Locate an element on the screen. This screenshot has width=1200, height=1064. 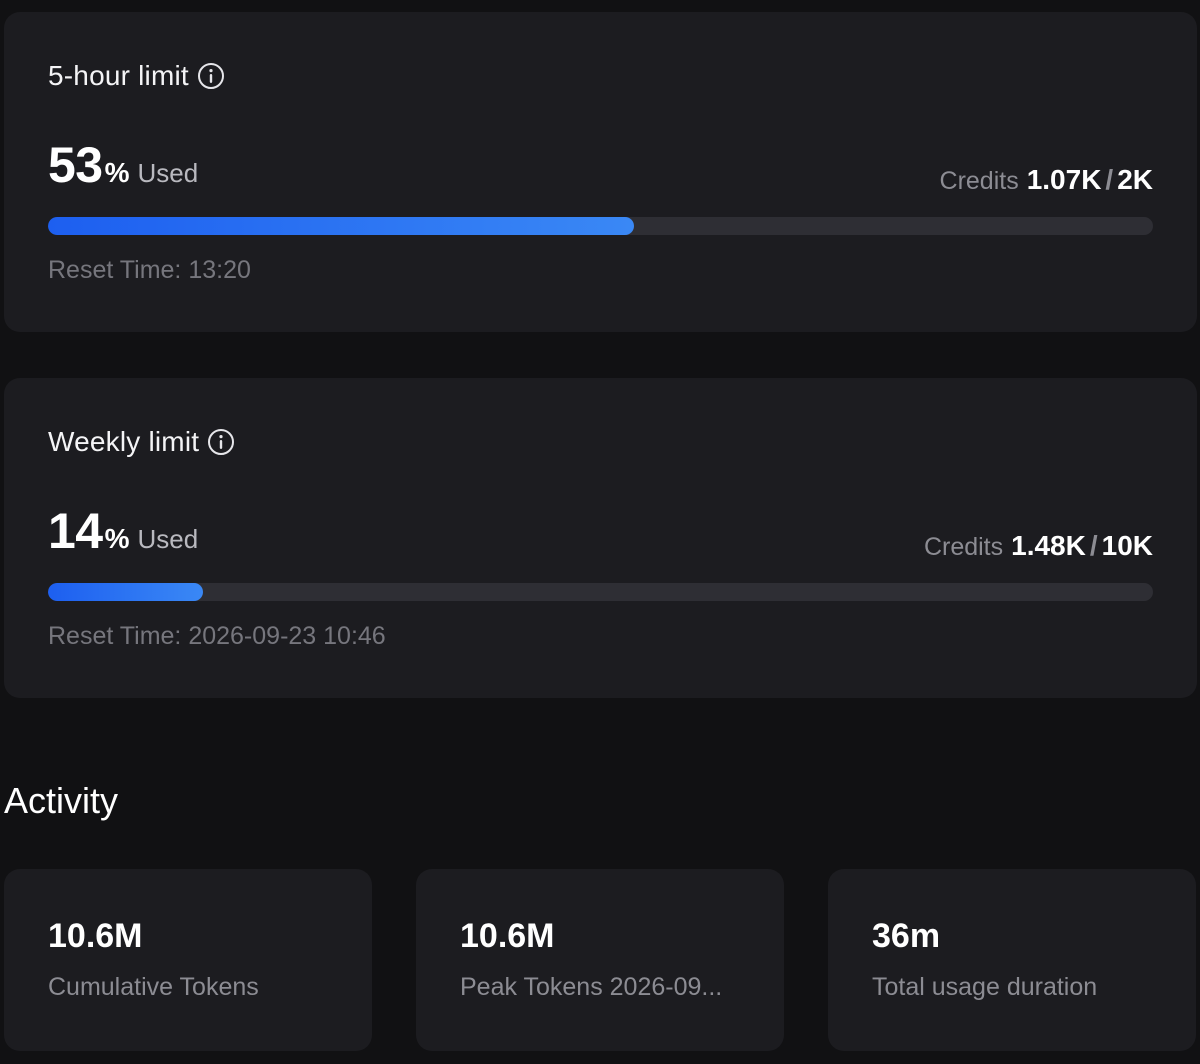
weekly-reset-time: Reset Time: 2026-09-23 10:46 is located at coordinates (217, 636).